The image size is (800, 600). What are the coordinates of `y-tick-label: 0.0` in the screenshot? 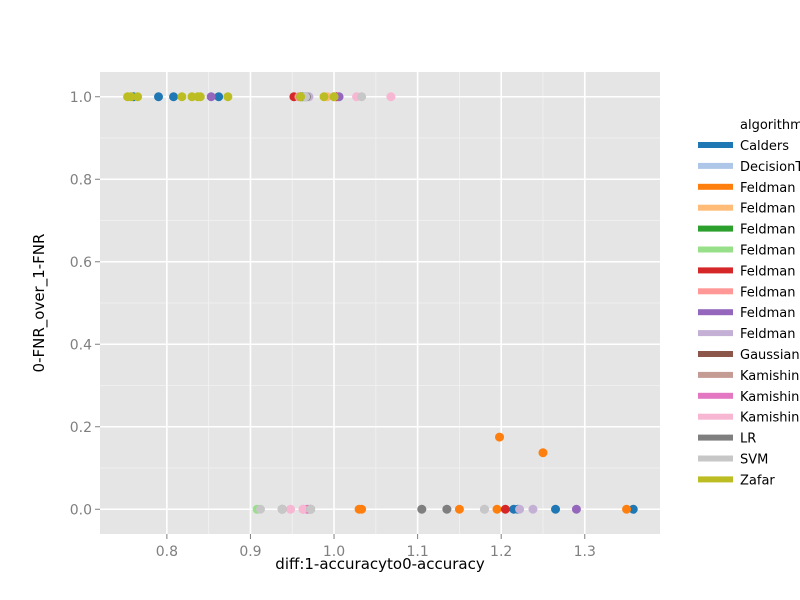 It's located at (81, 510).